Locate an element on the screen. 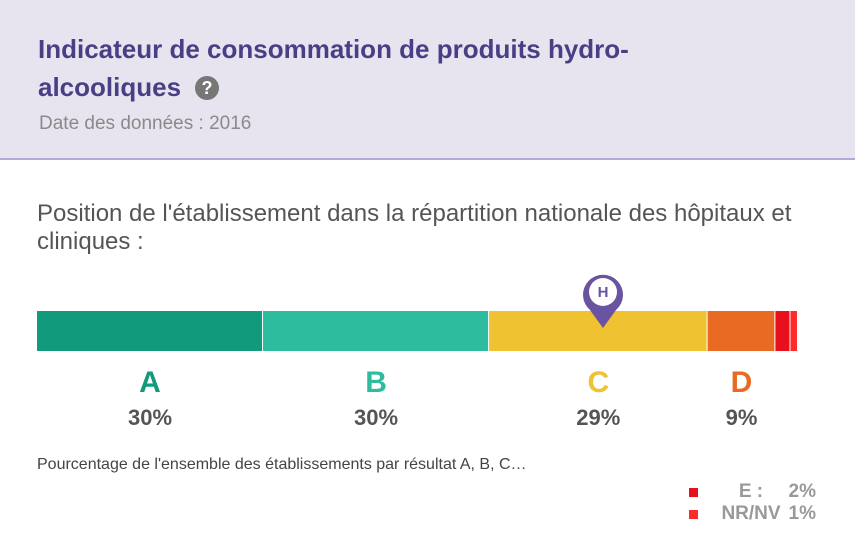 The width and height of the screenshot is (855, 551). legend-label: E : is located at coordinates (751, 491).